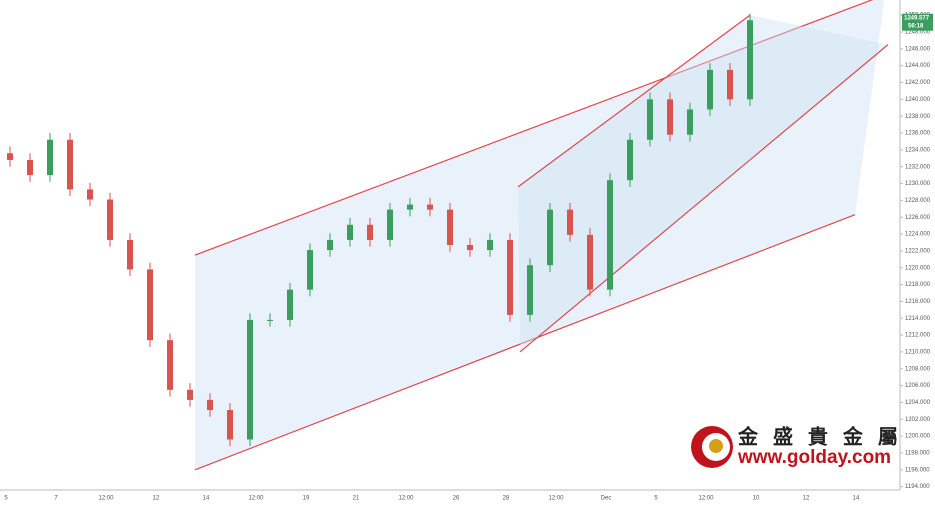 The width and height of the screenshot is (935, 507). Describe the element at coordinates (634, 101) in the screenshot. I see `channel-line` at that location.